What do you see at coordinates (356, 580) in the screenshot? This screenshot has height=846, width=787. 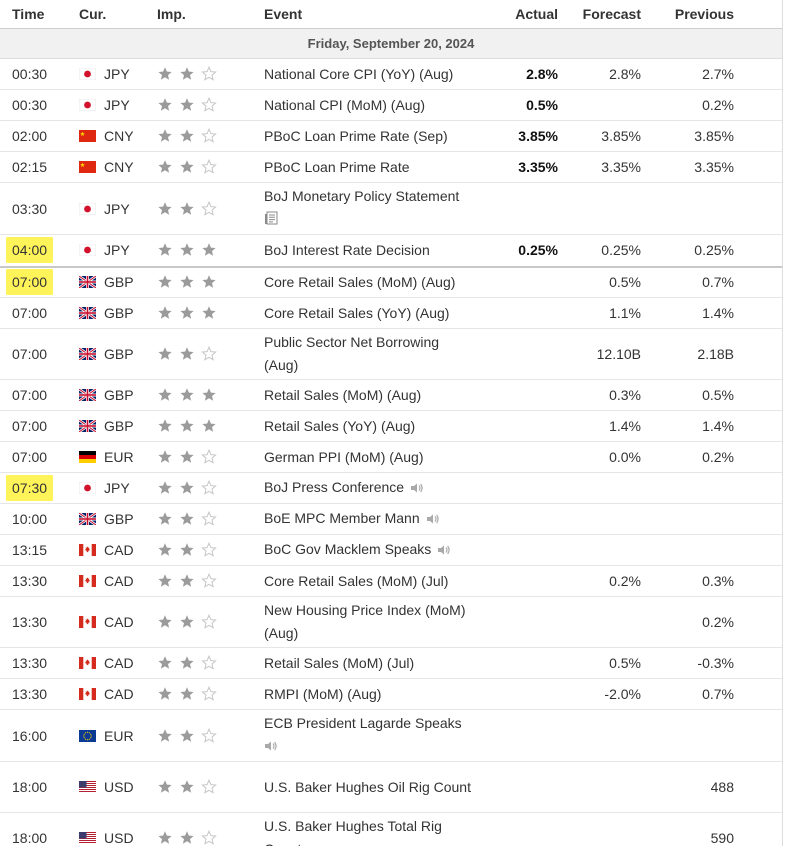 I see `event-name: Core Retail Sales (MoM) (Jul)` at bounding box center [356, 580].